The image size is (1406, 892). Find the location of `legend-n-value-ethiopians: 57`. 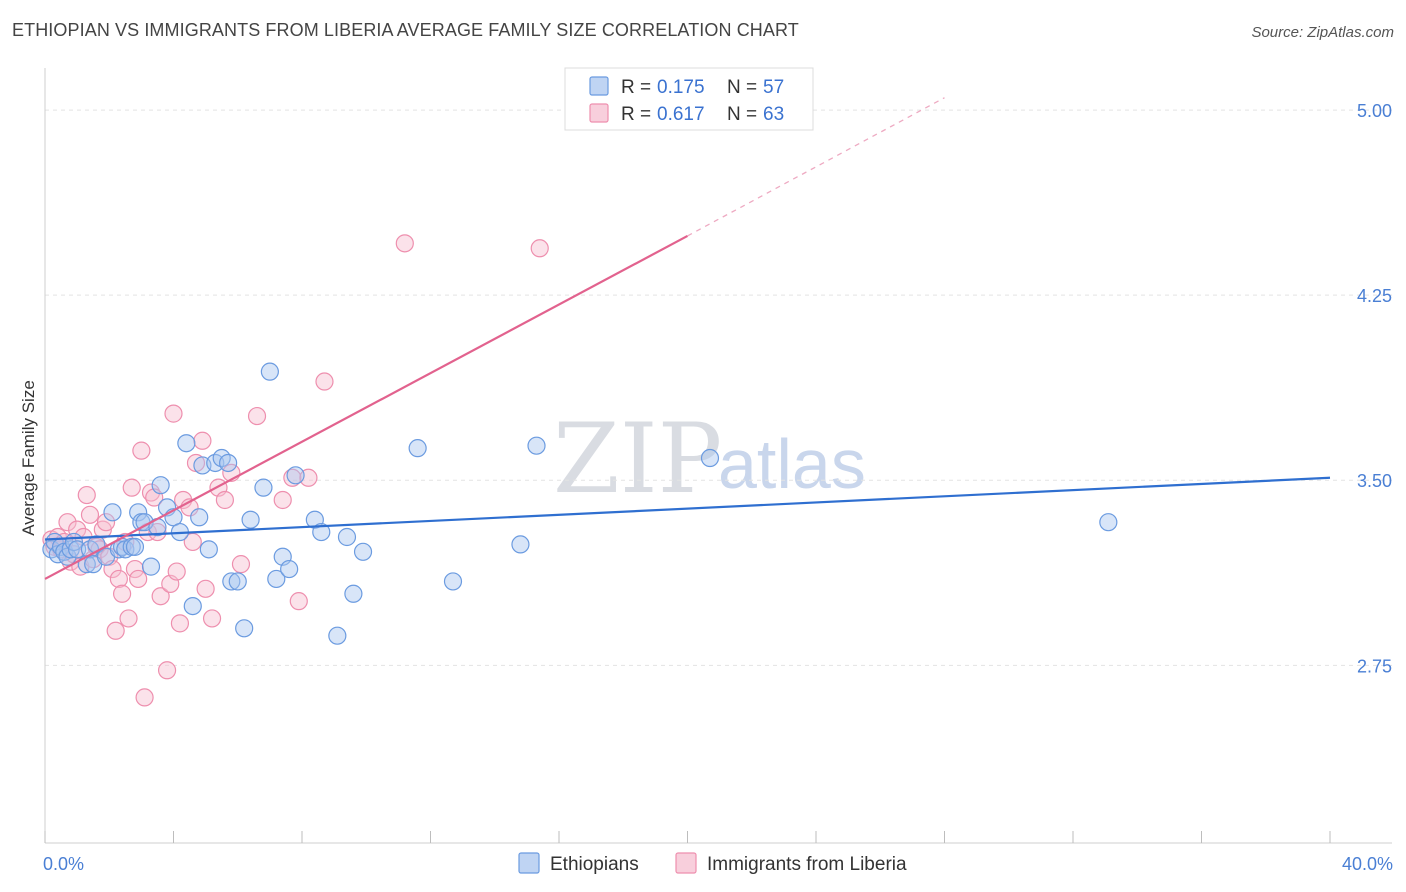

legend-n-value-ethiopians: 57 is located at coordinates (773, 87).